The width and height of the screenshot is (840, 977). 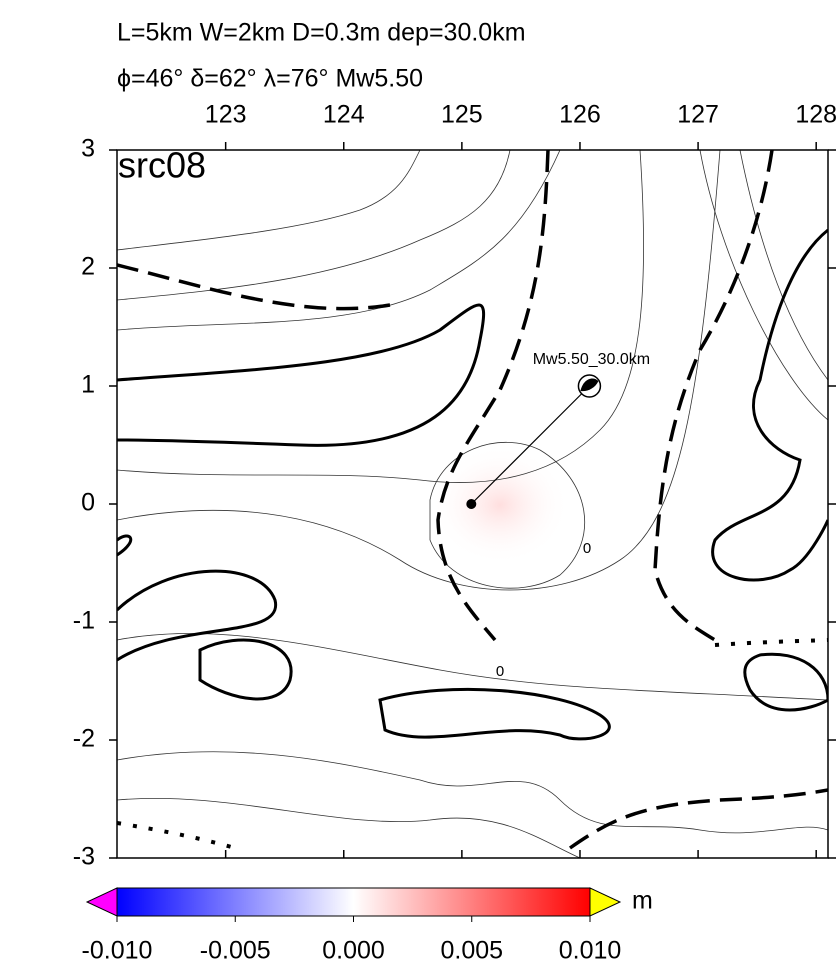 I want to click on map-label: src08, so click(x=162, y=165).